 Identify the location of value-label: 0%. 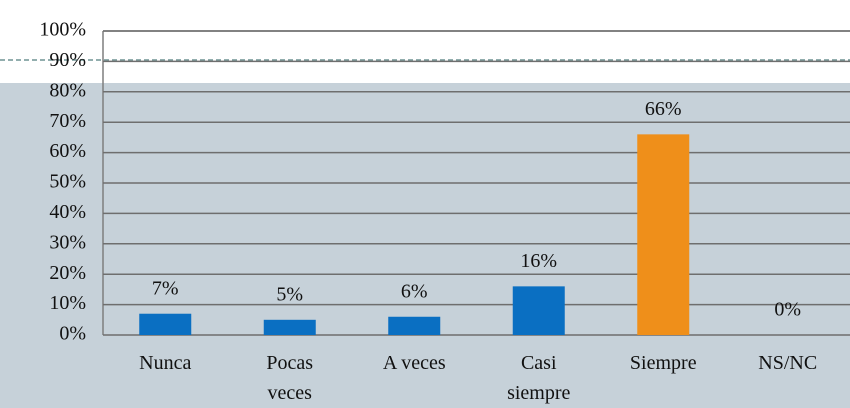
(787, 310).